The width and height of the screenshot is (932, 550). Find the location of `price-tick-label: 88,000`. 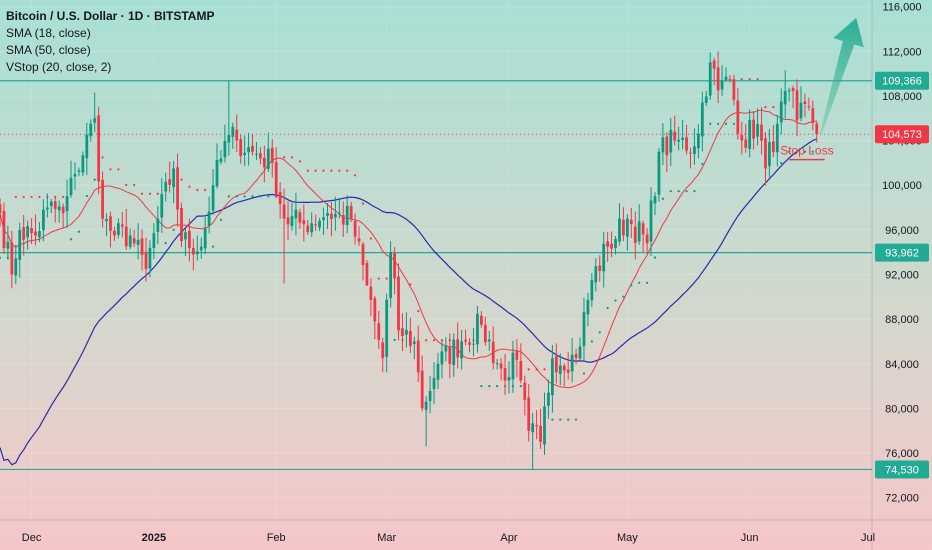

price-tick-label: 88,000 is located at coordinates (902, 320).